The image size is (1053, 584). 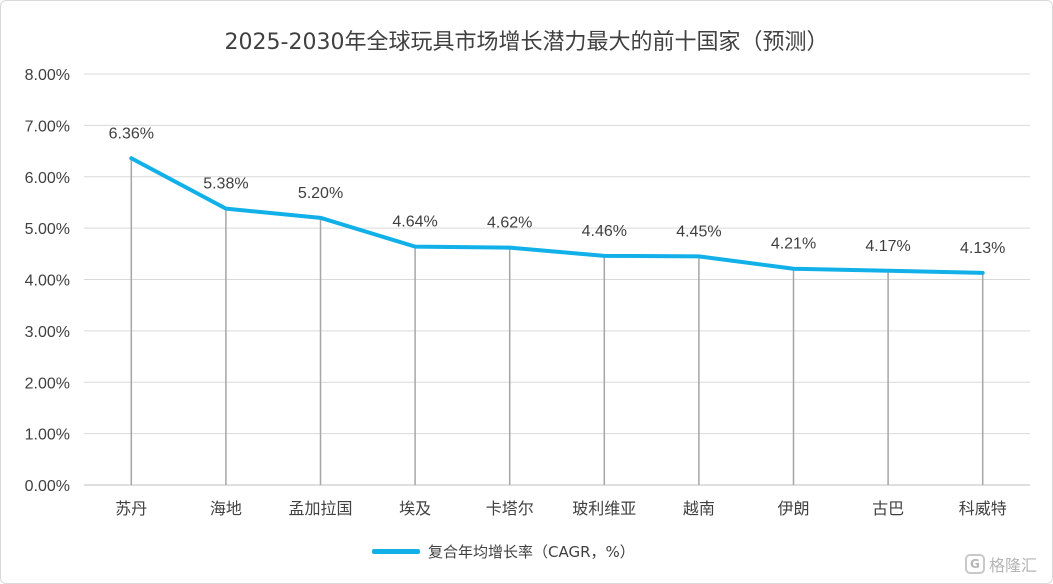 I want to click on data-label: 4.21%, so click(x=793, y=244).